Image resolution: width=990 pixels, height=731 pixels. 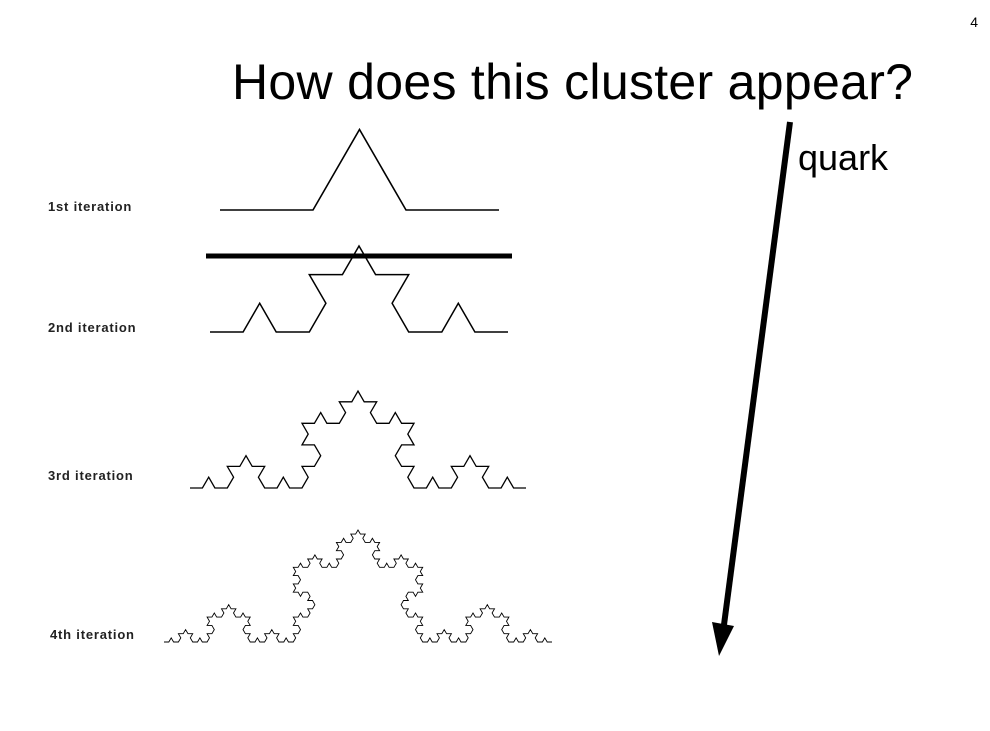 What do you see at coordinates (90, 206) in the screenshot?
I see `iteration-label-1: 1st iteration` at bounding box center [90, 206].